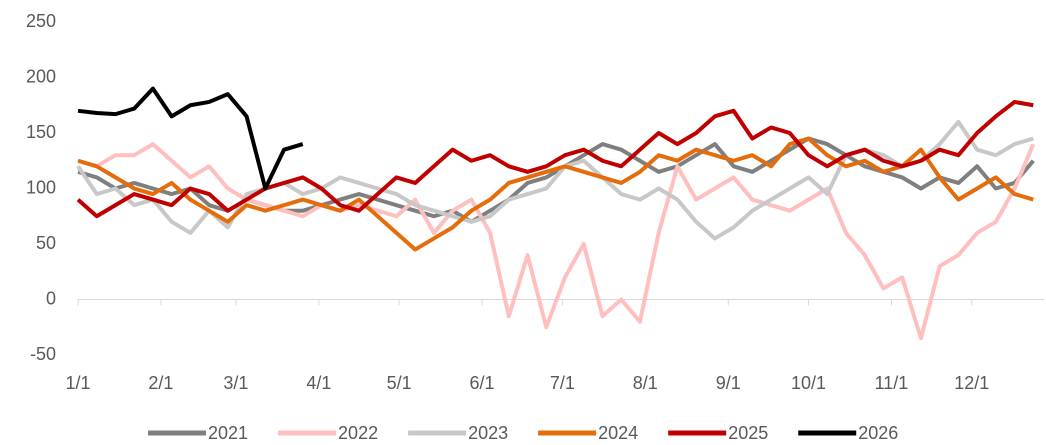 The width and height of the screenshot is (1046, 445). Describe the element at coordinates (41, 132) in the screenshot. I see `y-tick-label: 150` at that location.